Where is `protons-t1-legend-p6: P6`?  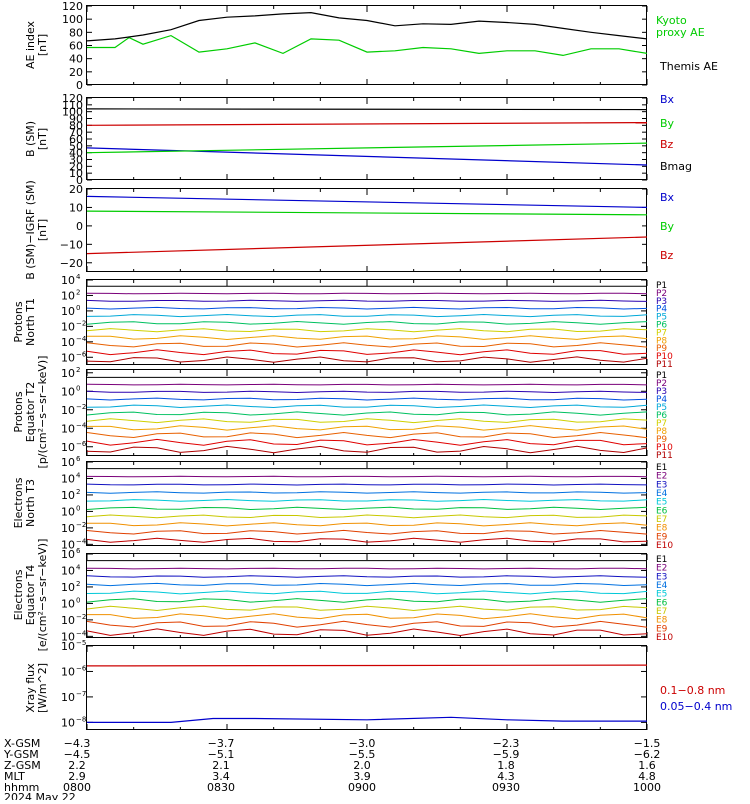 protons-t1-legend-p6: P6 is located at coordinates (661, 326).